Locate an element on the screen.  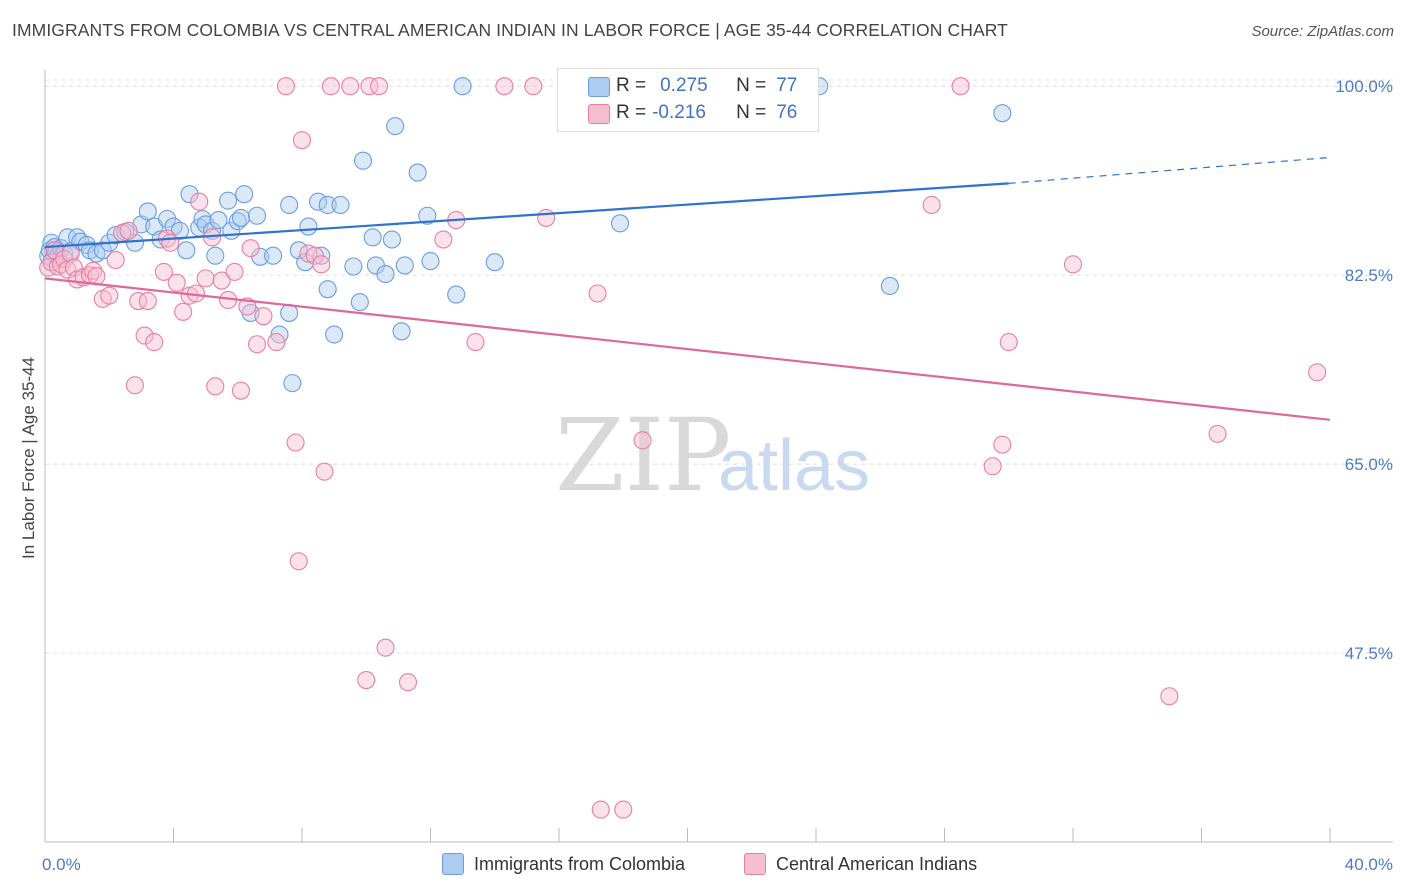
y-tick-label: 65.0% is located at coordinates (1369, 464).